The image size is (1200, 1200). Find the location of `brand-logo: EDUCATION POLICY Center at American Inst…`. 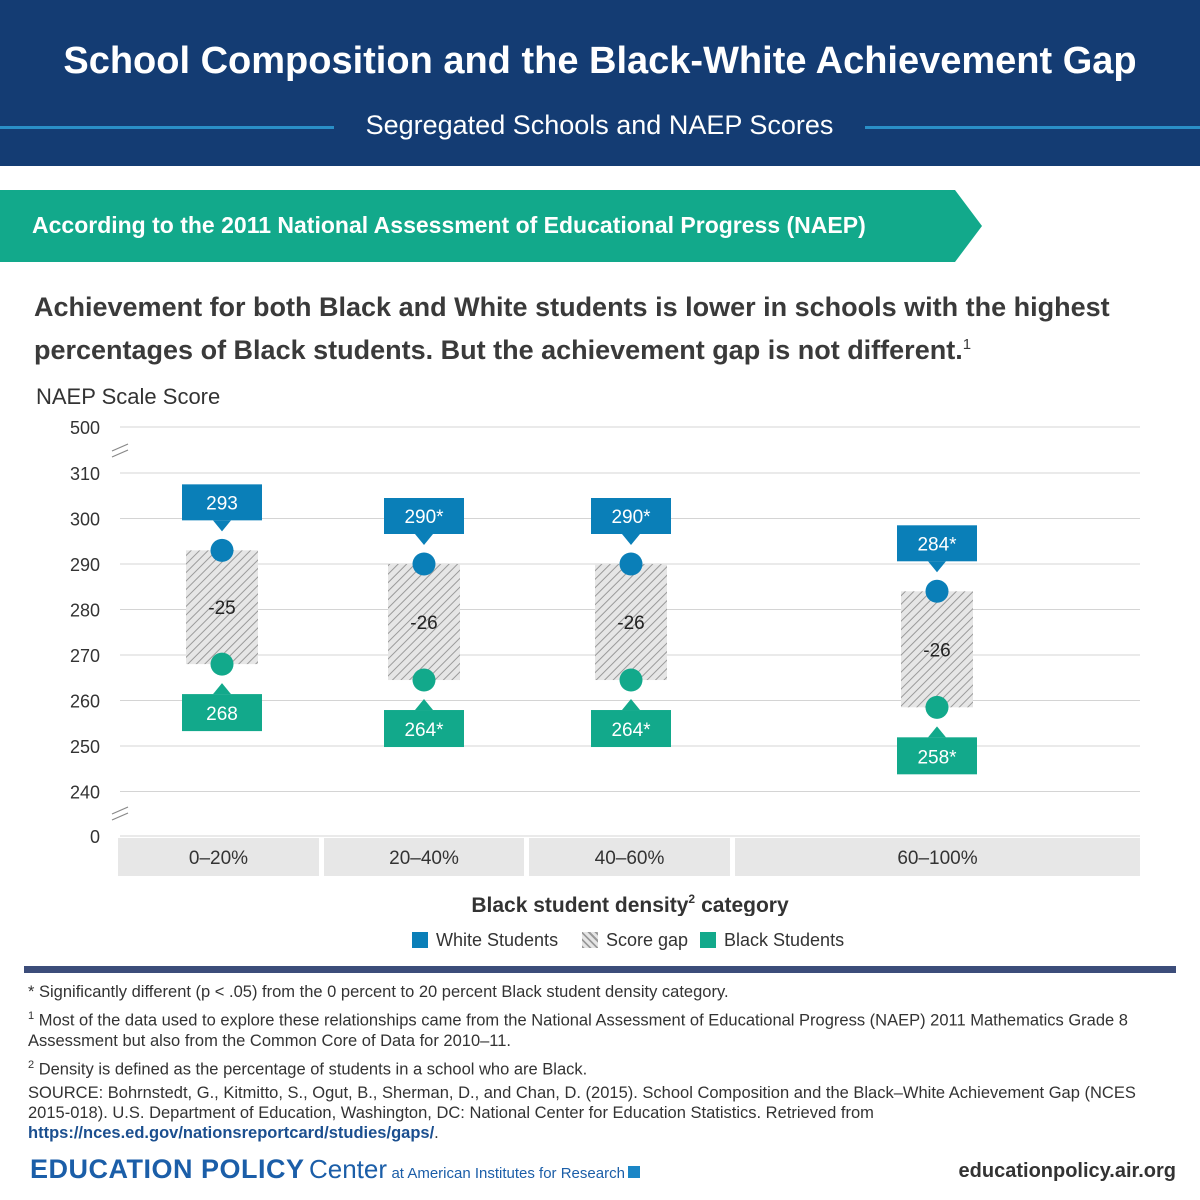

brand-logo: EDUCATION POLICY Center at American Inst… is located at coordinates (335, 1169).